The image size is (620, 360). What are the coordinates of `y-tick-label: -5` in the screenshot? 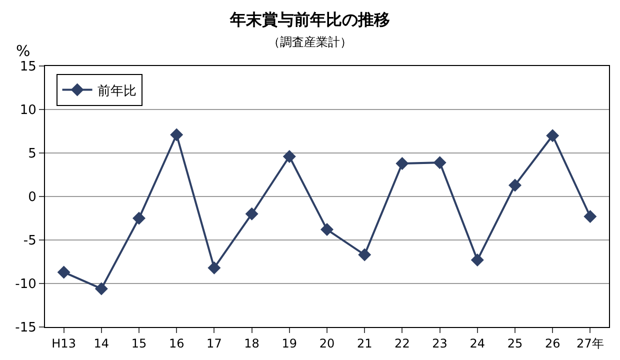 It's located at (29, 241).